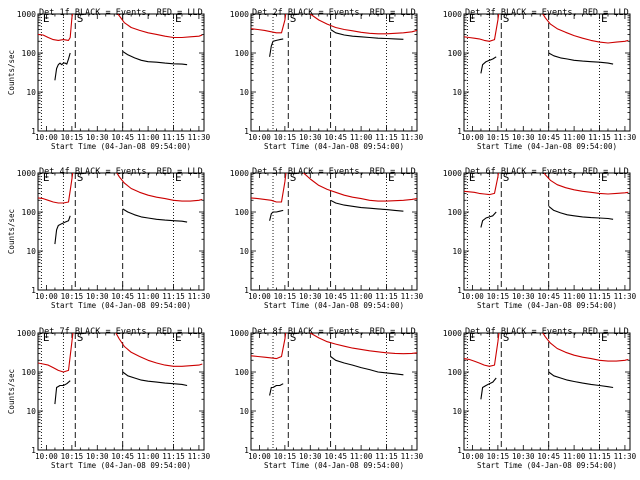 This screenshot has height=480, width=640. I want to click on panel-7-ylabel: Counts/sec, so click(11, 391).